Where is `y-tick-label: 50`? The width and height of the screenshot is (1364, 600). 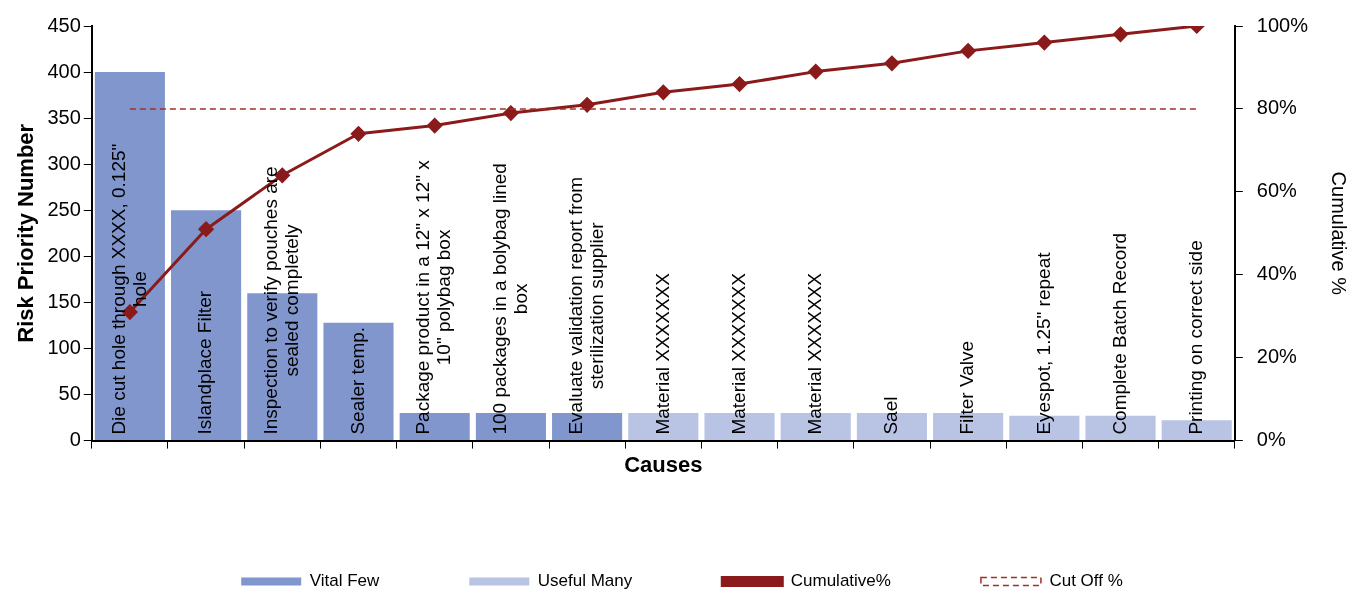
y-tick-label: 50 is located at coordinates (69, 393).